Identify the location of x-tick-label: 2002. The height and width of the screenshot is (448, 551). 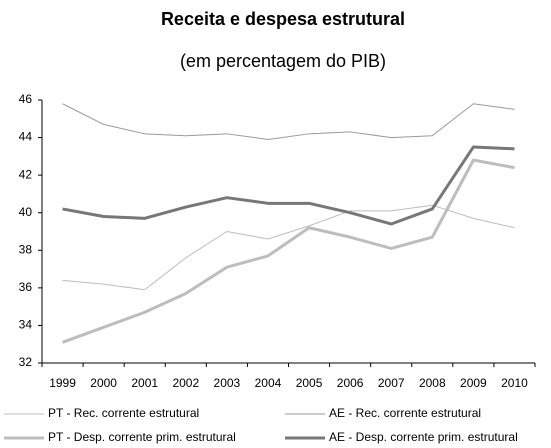
(185, 383).